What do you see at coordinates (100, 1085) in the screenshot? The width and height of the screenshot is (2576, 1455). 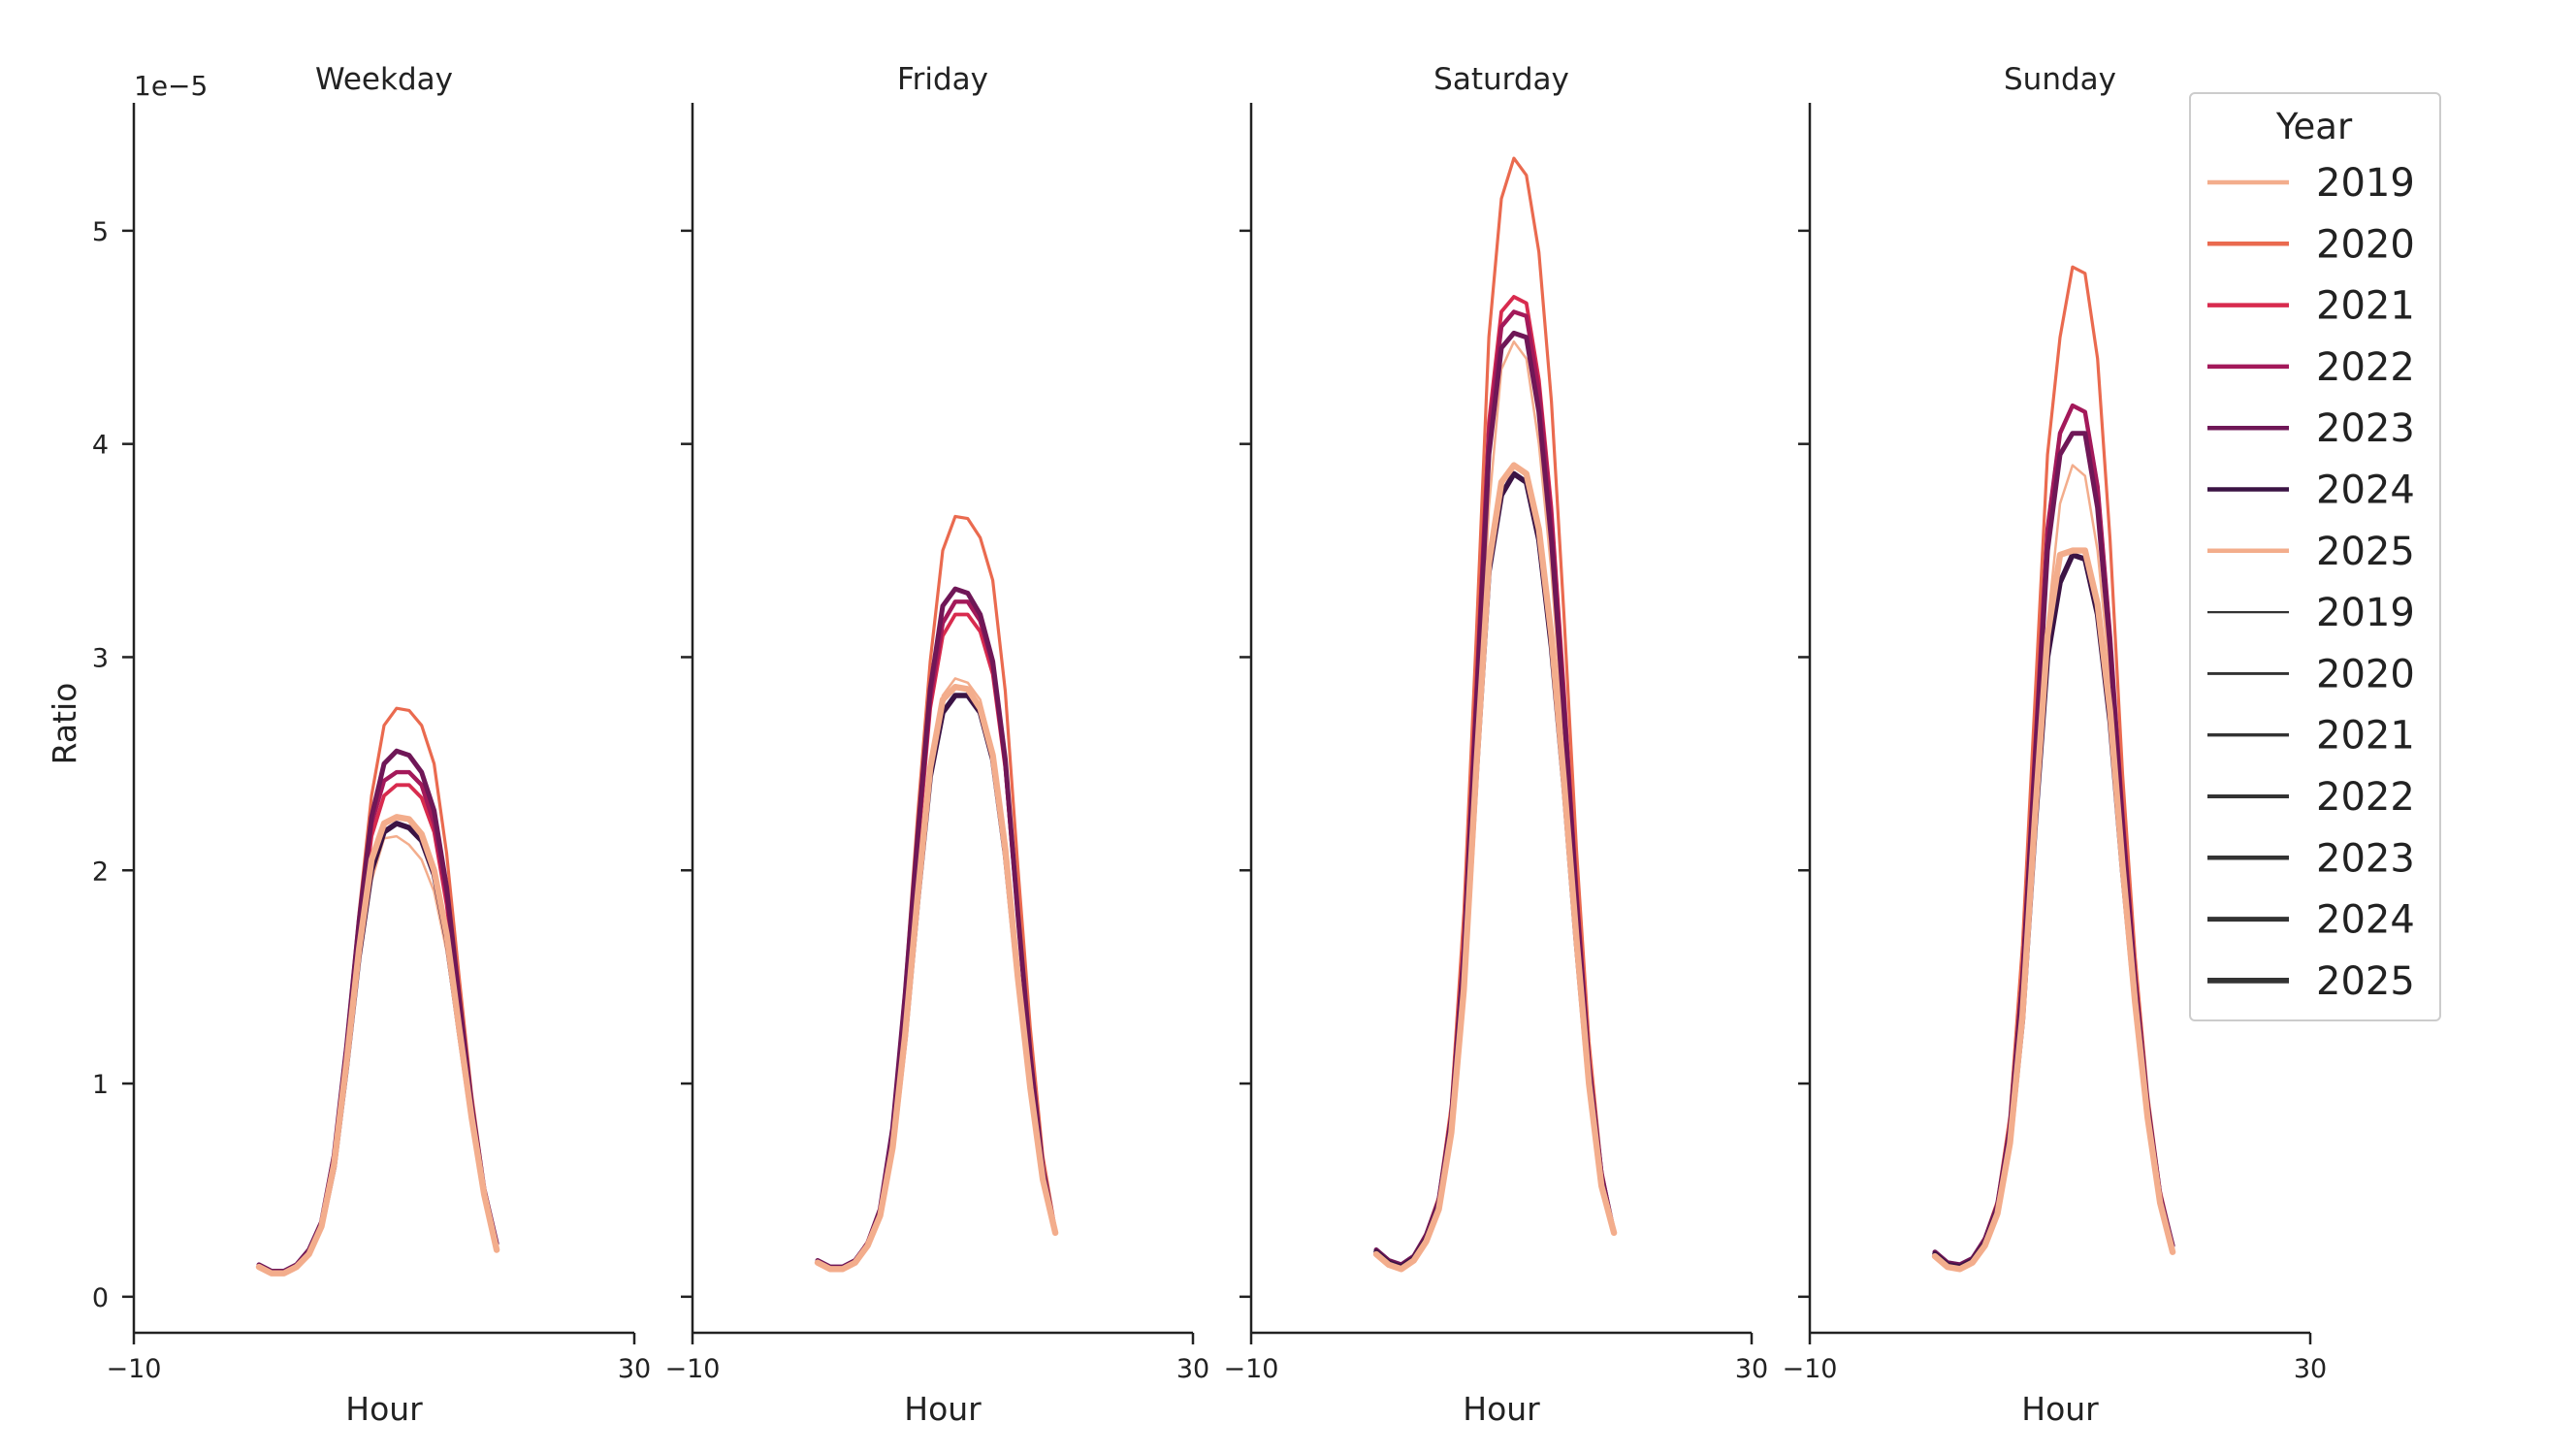 I see `y-tick-label: 1` at bounding box center [100, 1085].